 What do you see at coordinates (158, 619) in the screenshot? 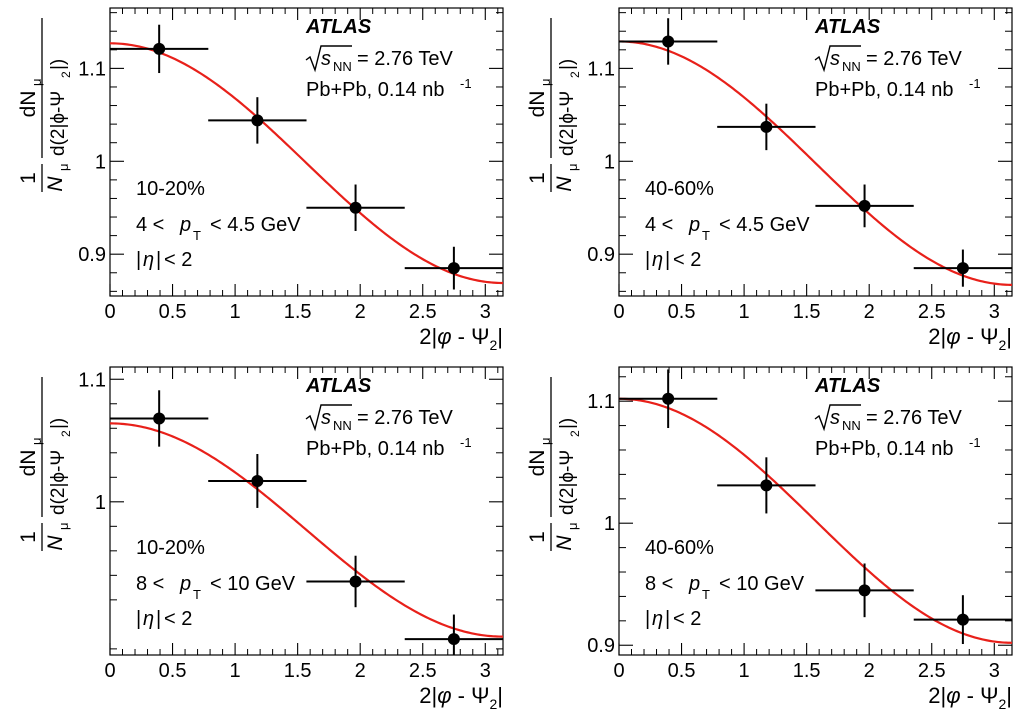
I see `eta-bar-right: |` at bounding box center [158, 619].